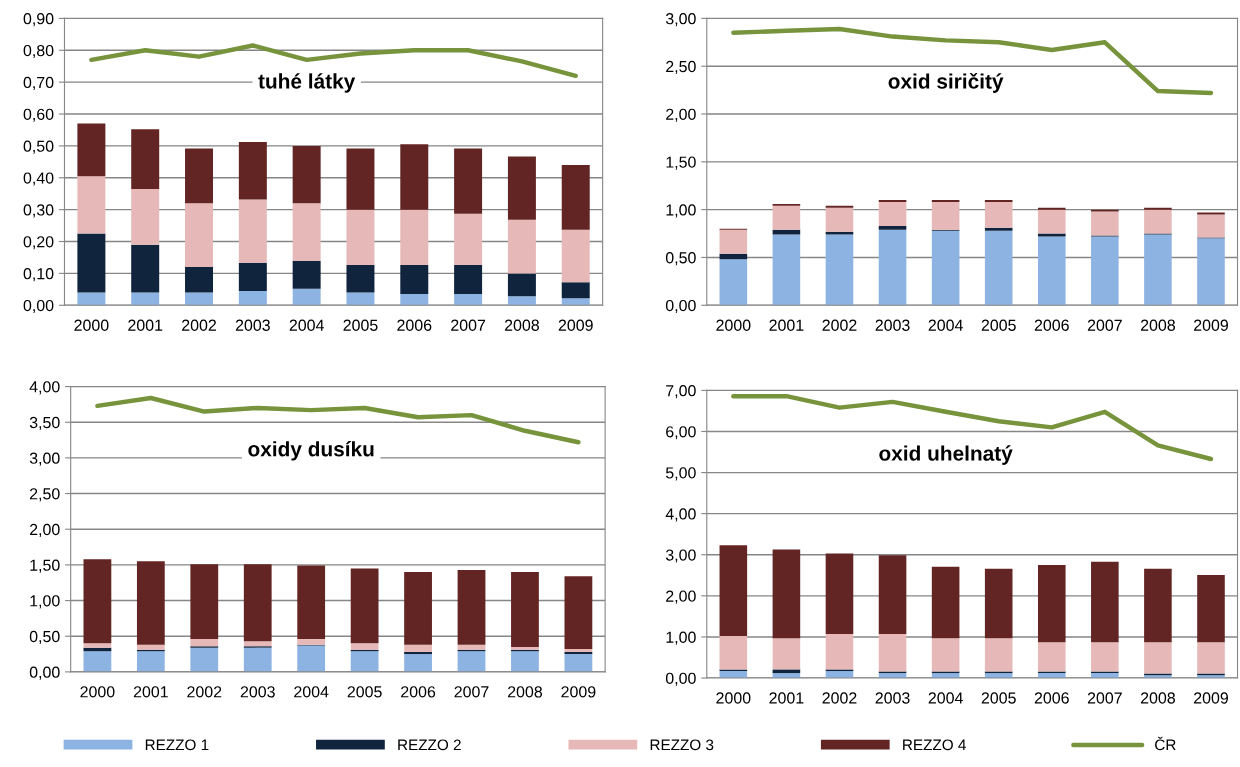 The height and width of the screenshot is (767, 1240). I want to click on y-tick-label: 0,30, so click(38, 211).